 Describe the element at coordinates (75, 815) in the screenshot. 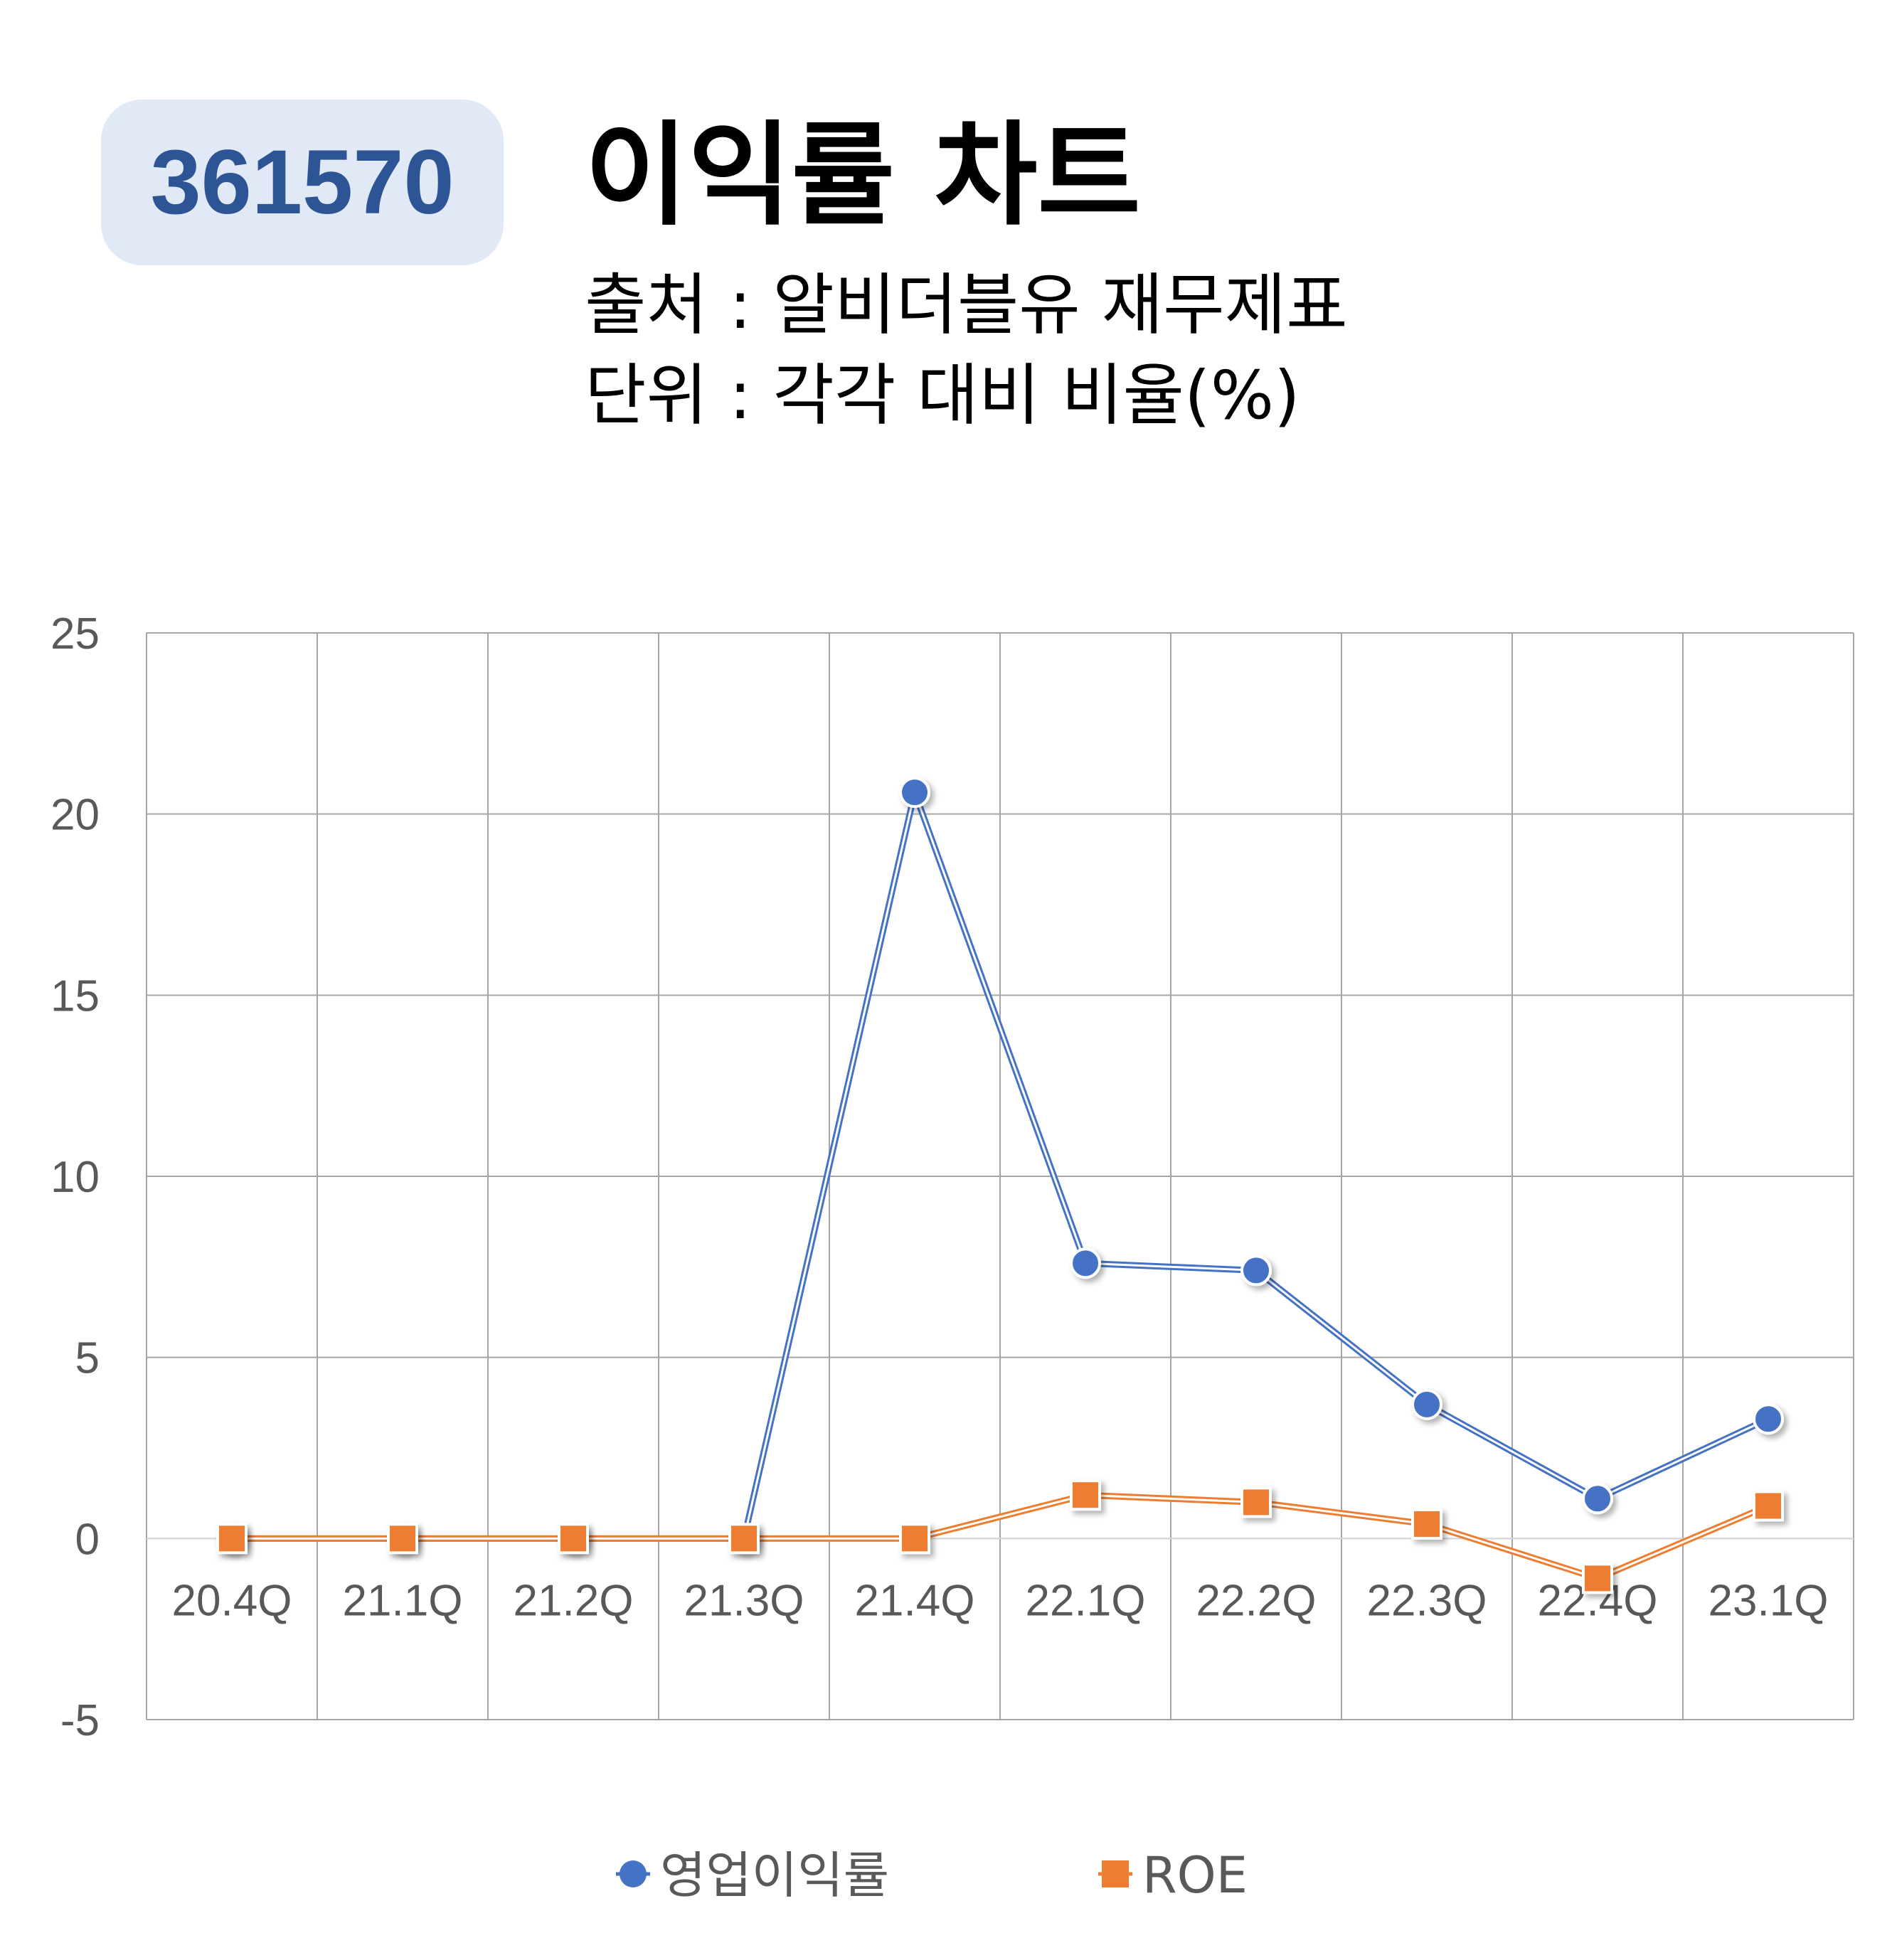

I see `y-tick-label: 20` at that location.